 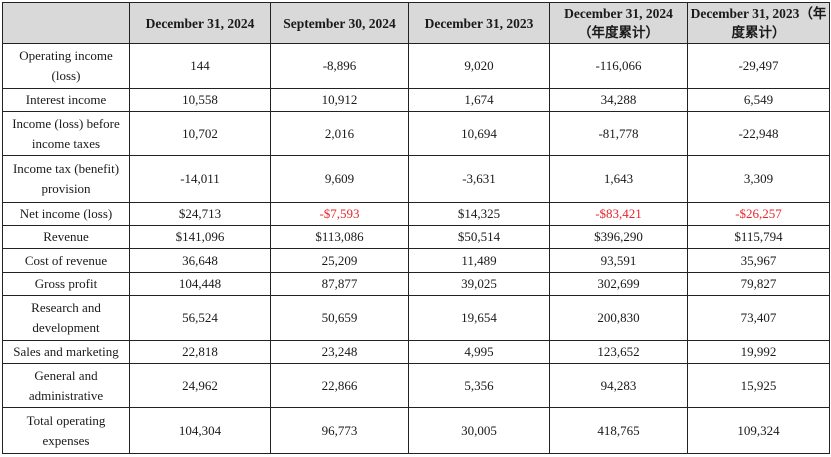 What do you see at coordinates (479, 214) in the screenshot?
I see `table-cell: $14,325` at bounding box center [479, 214].